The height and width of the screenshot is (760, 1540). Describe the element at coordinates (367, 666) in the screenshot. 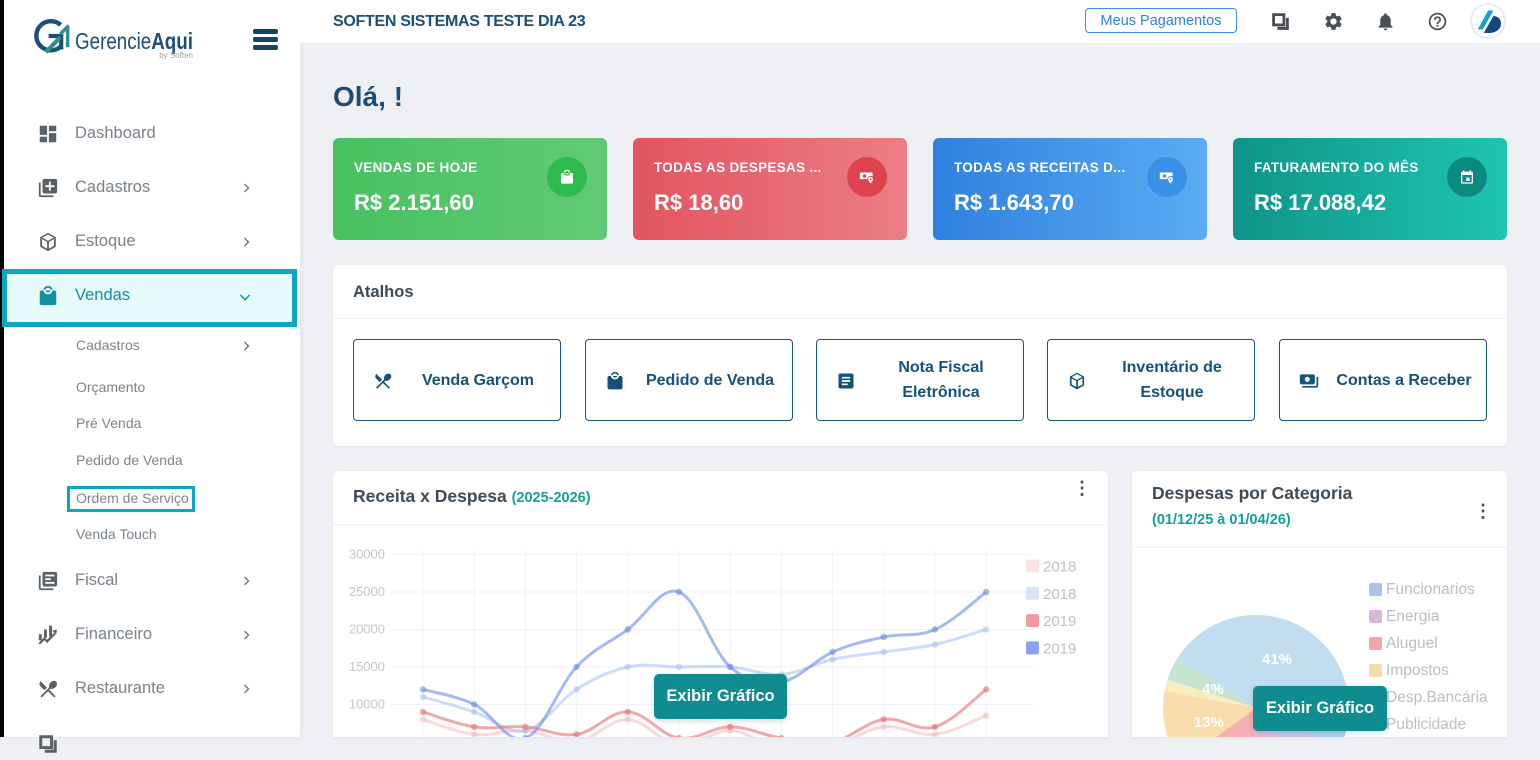

I see `svg-text: 15000` at that location.